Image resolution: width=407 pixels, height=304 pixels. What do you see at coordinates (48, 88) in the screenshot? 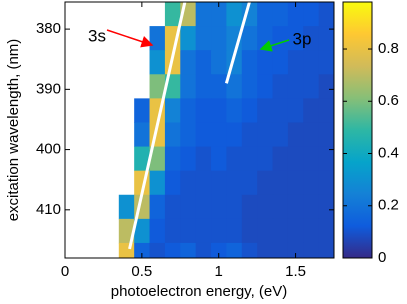
I see `y-tick-label: 390` at bounding box center [48, 88].